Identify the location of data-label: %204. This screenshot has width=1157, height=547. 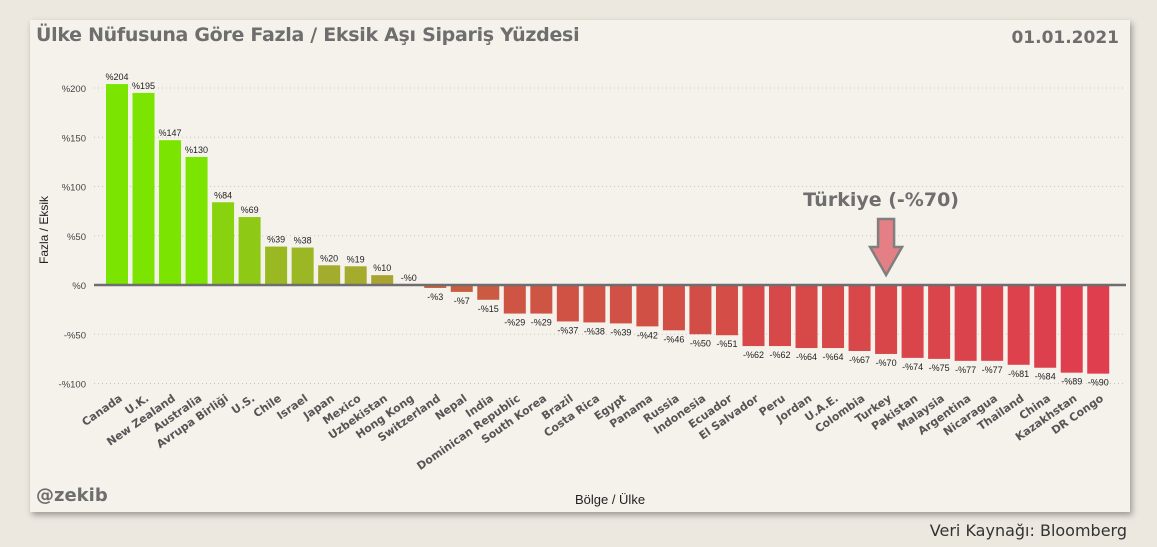
(116, 77).